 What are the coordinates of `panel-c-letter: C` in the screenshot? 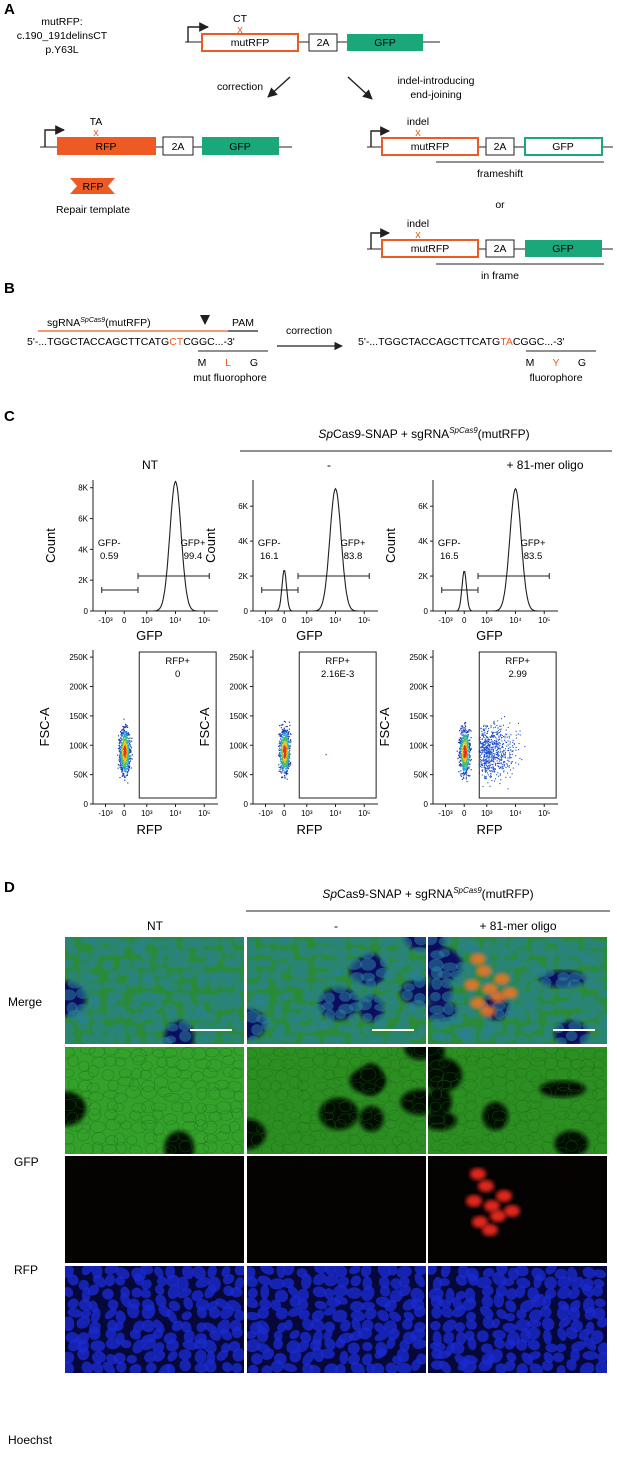 It's located at (9, 416).